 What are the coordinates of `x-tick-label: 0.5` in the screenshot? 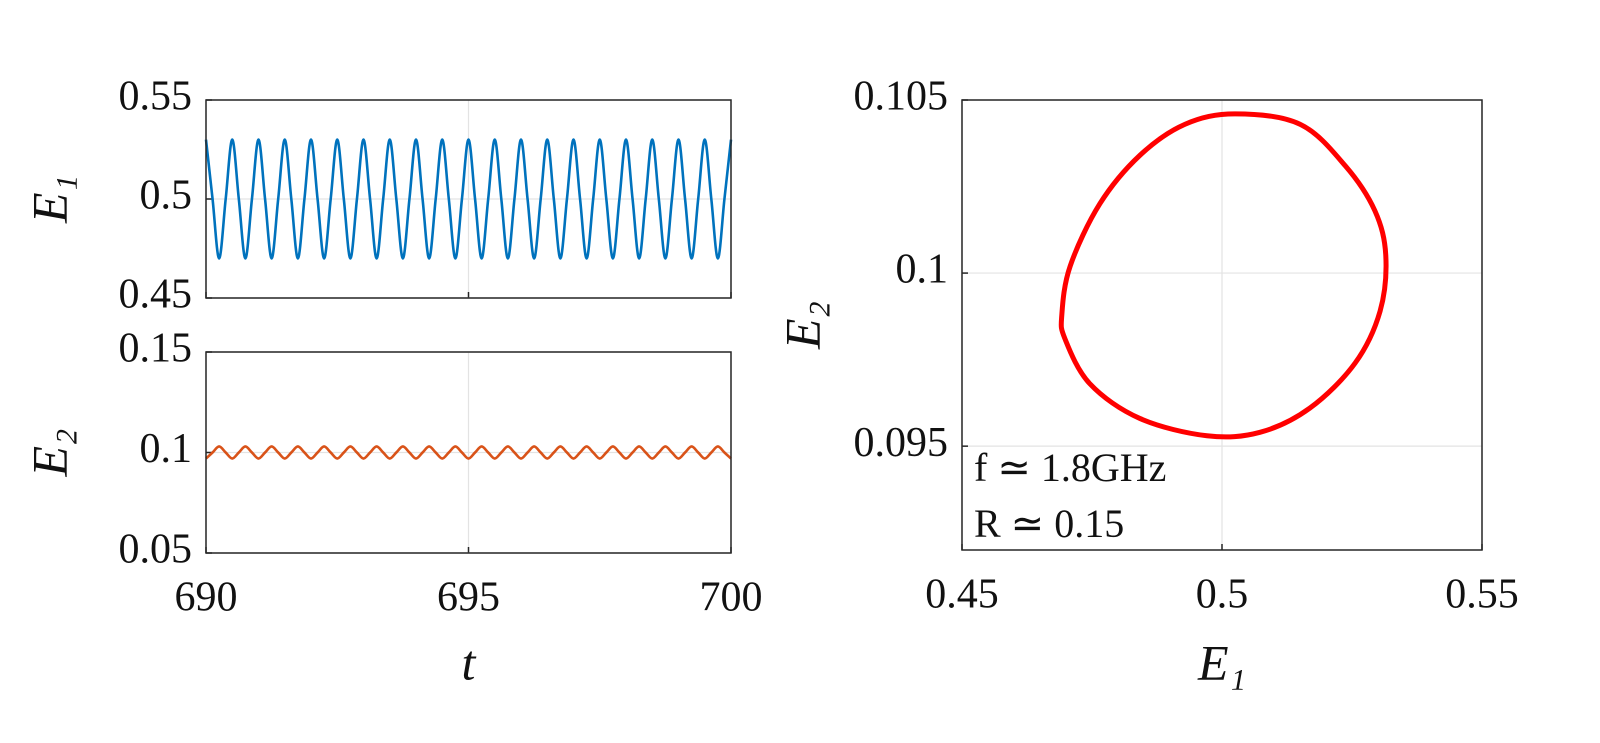 It's located at (1222, 595).